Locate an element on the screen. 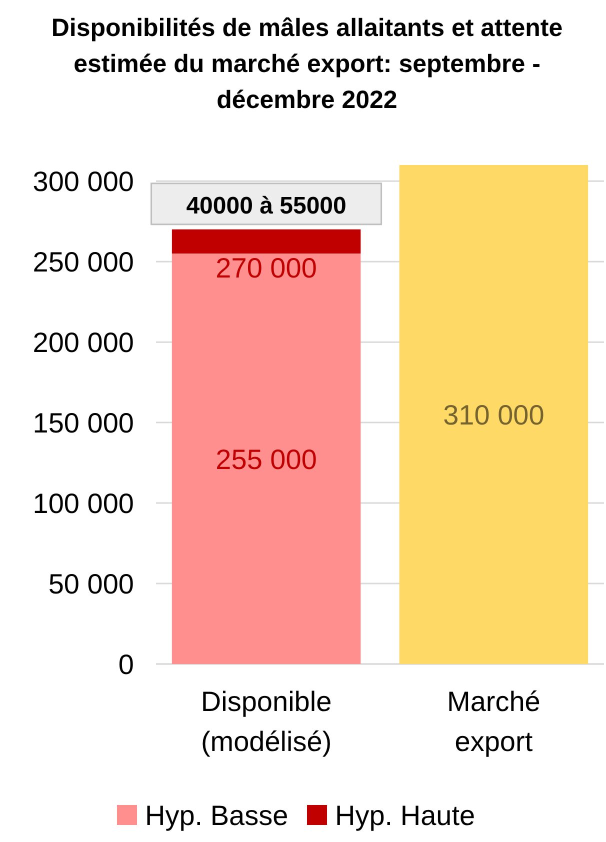 This screenshot has height=842, width=606. legend-label: Hyp. Haute is located at coordinates (405, 815).